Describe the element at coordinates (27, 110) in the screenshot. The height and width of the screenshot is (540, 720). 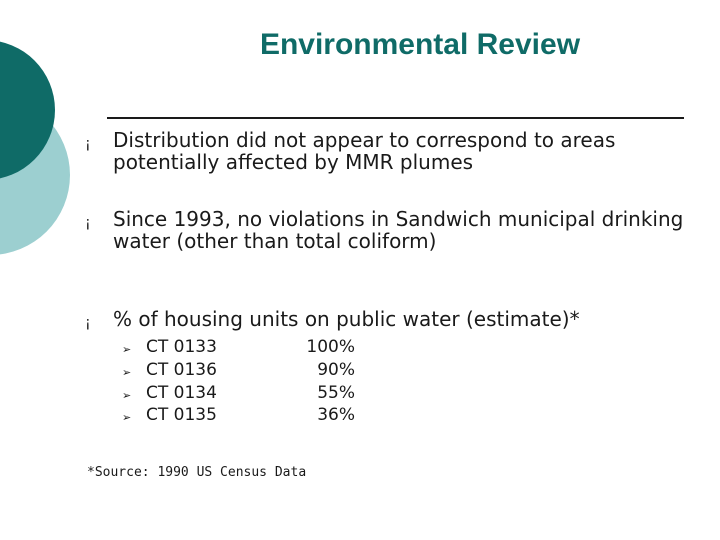
I see `dark-teal-circle` at that location.